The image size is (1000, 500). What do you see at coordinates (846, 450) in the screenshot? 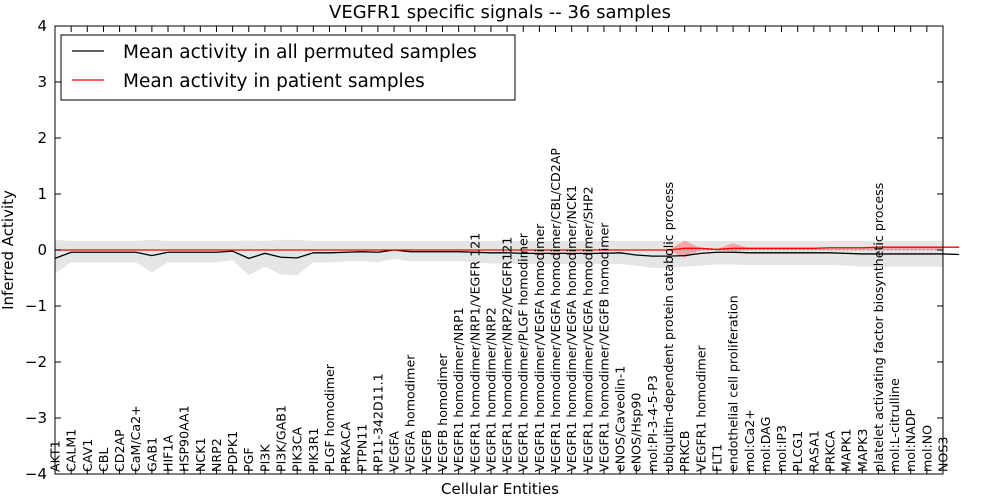
I see `x-tick-label: MAPK1` at bounding box center [846, 450].